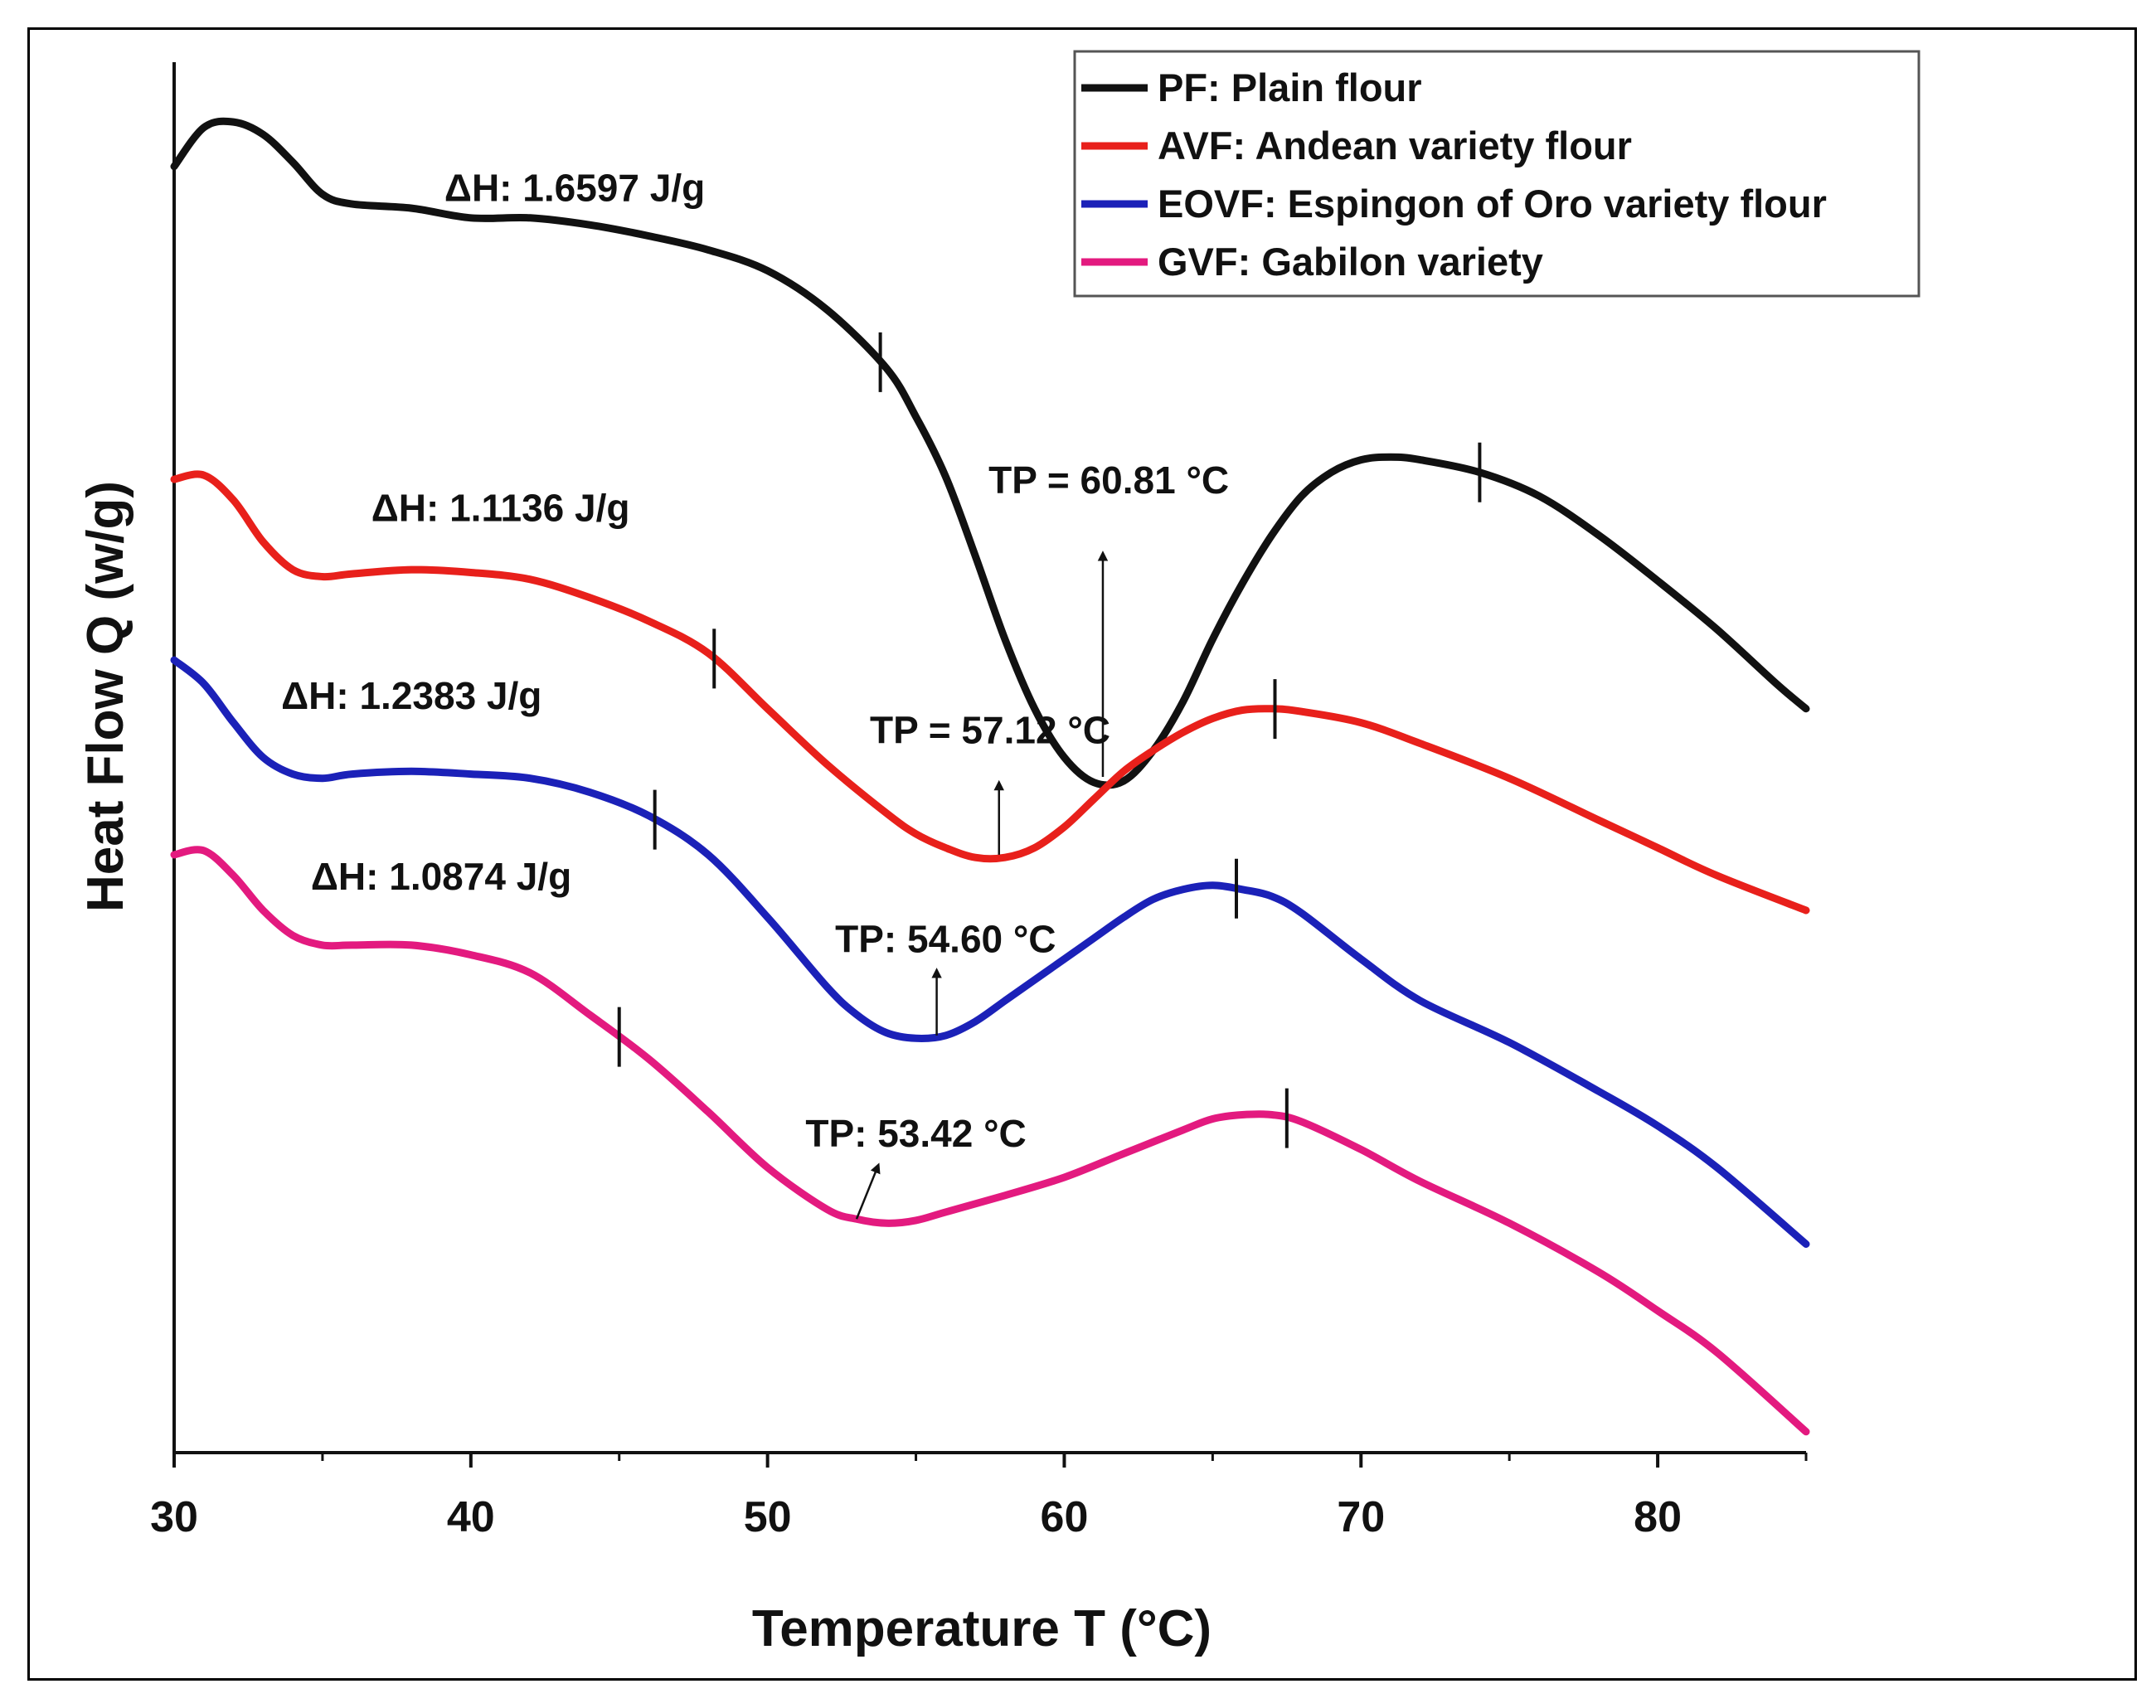 The width and height of the screenshot is (2156, 1708). Describe the element at coordinates (1350, 262) in the screenshot. I see `legend-label: GVF: Gabilon variety` at that location.